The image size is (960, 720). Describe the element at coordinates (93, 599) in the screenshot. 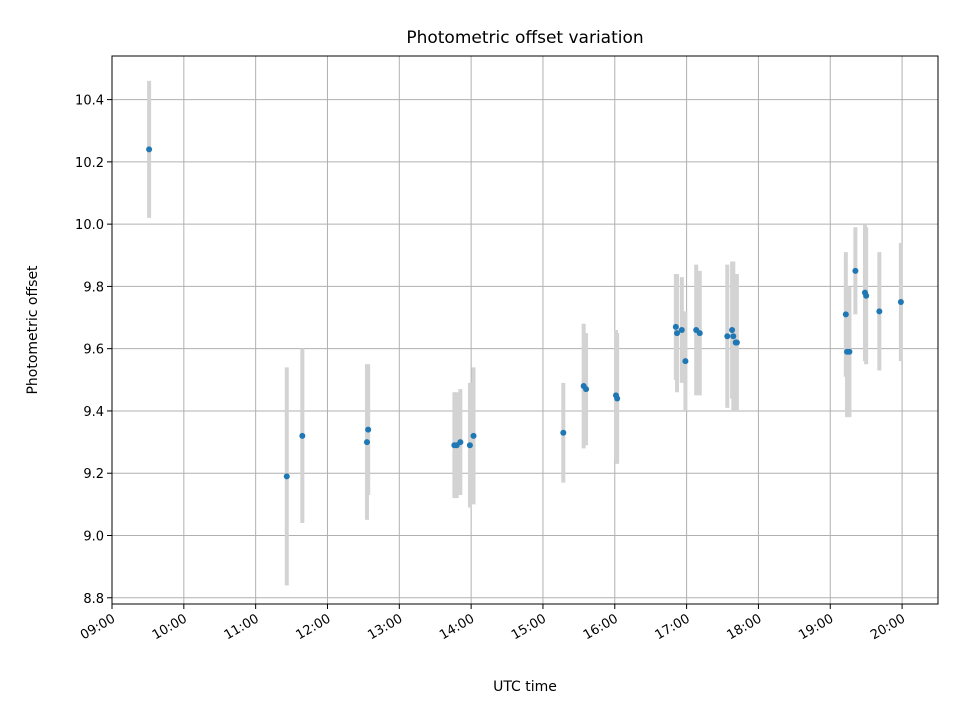

I see `y-tick-label: 8.8` at that location.